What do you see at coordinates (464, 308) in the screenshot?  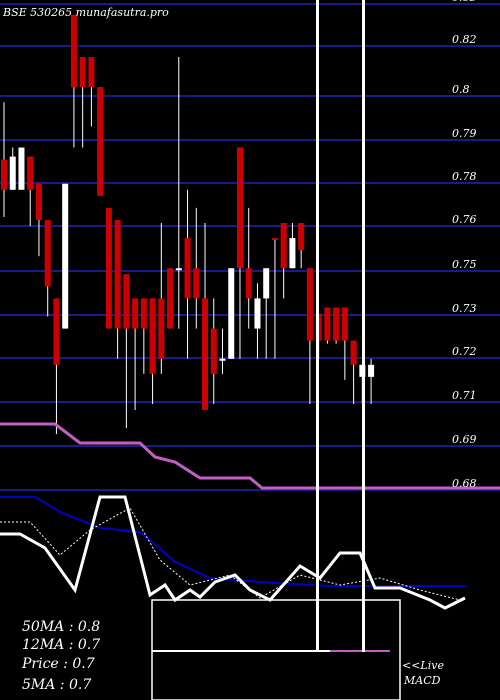 I see `y-tick-label: 0.73` at bounding box center [464, 308].